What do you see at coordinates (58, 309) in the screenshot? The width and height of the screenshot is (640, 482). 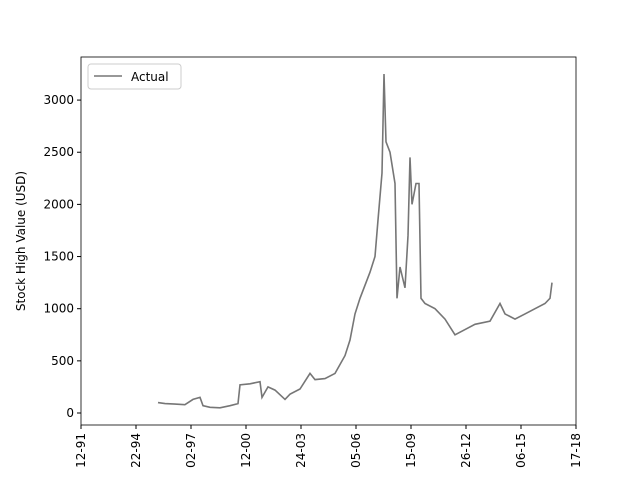 I see `y-tick-label: 1000` at bounding box center [58, 309].